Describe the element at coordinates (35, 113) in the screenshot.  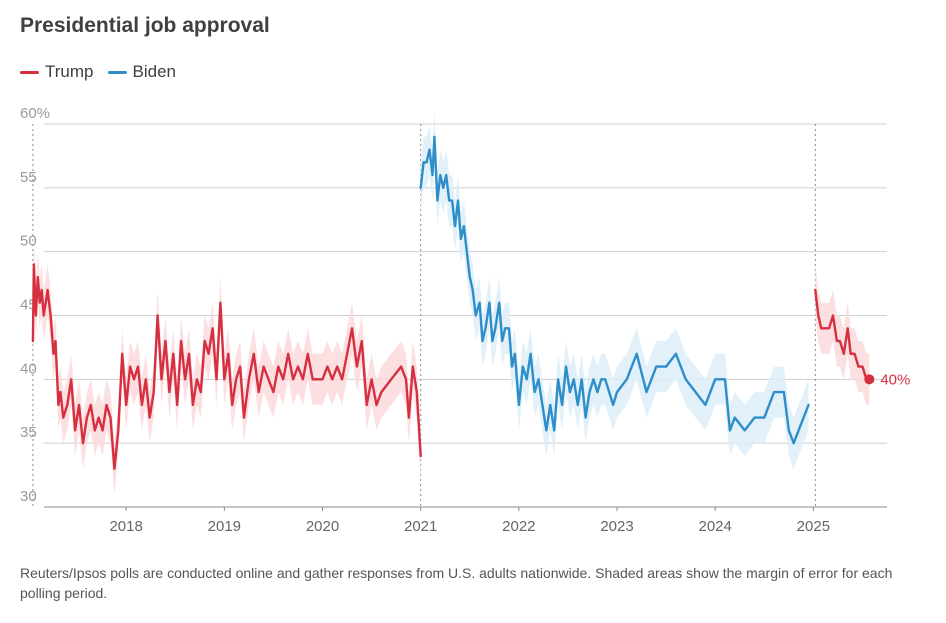
I see `y-tick-label: 60%` at that location.